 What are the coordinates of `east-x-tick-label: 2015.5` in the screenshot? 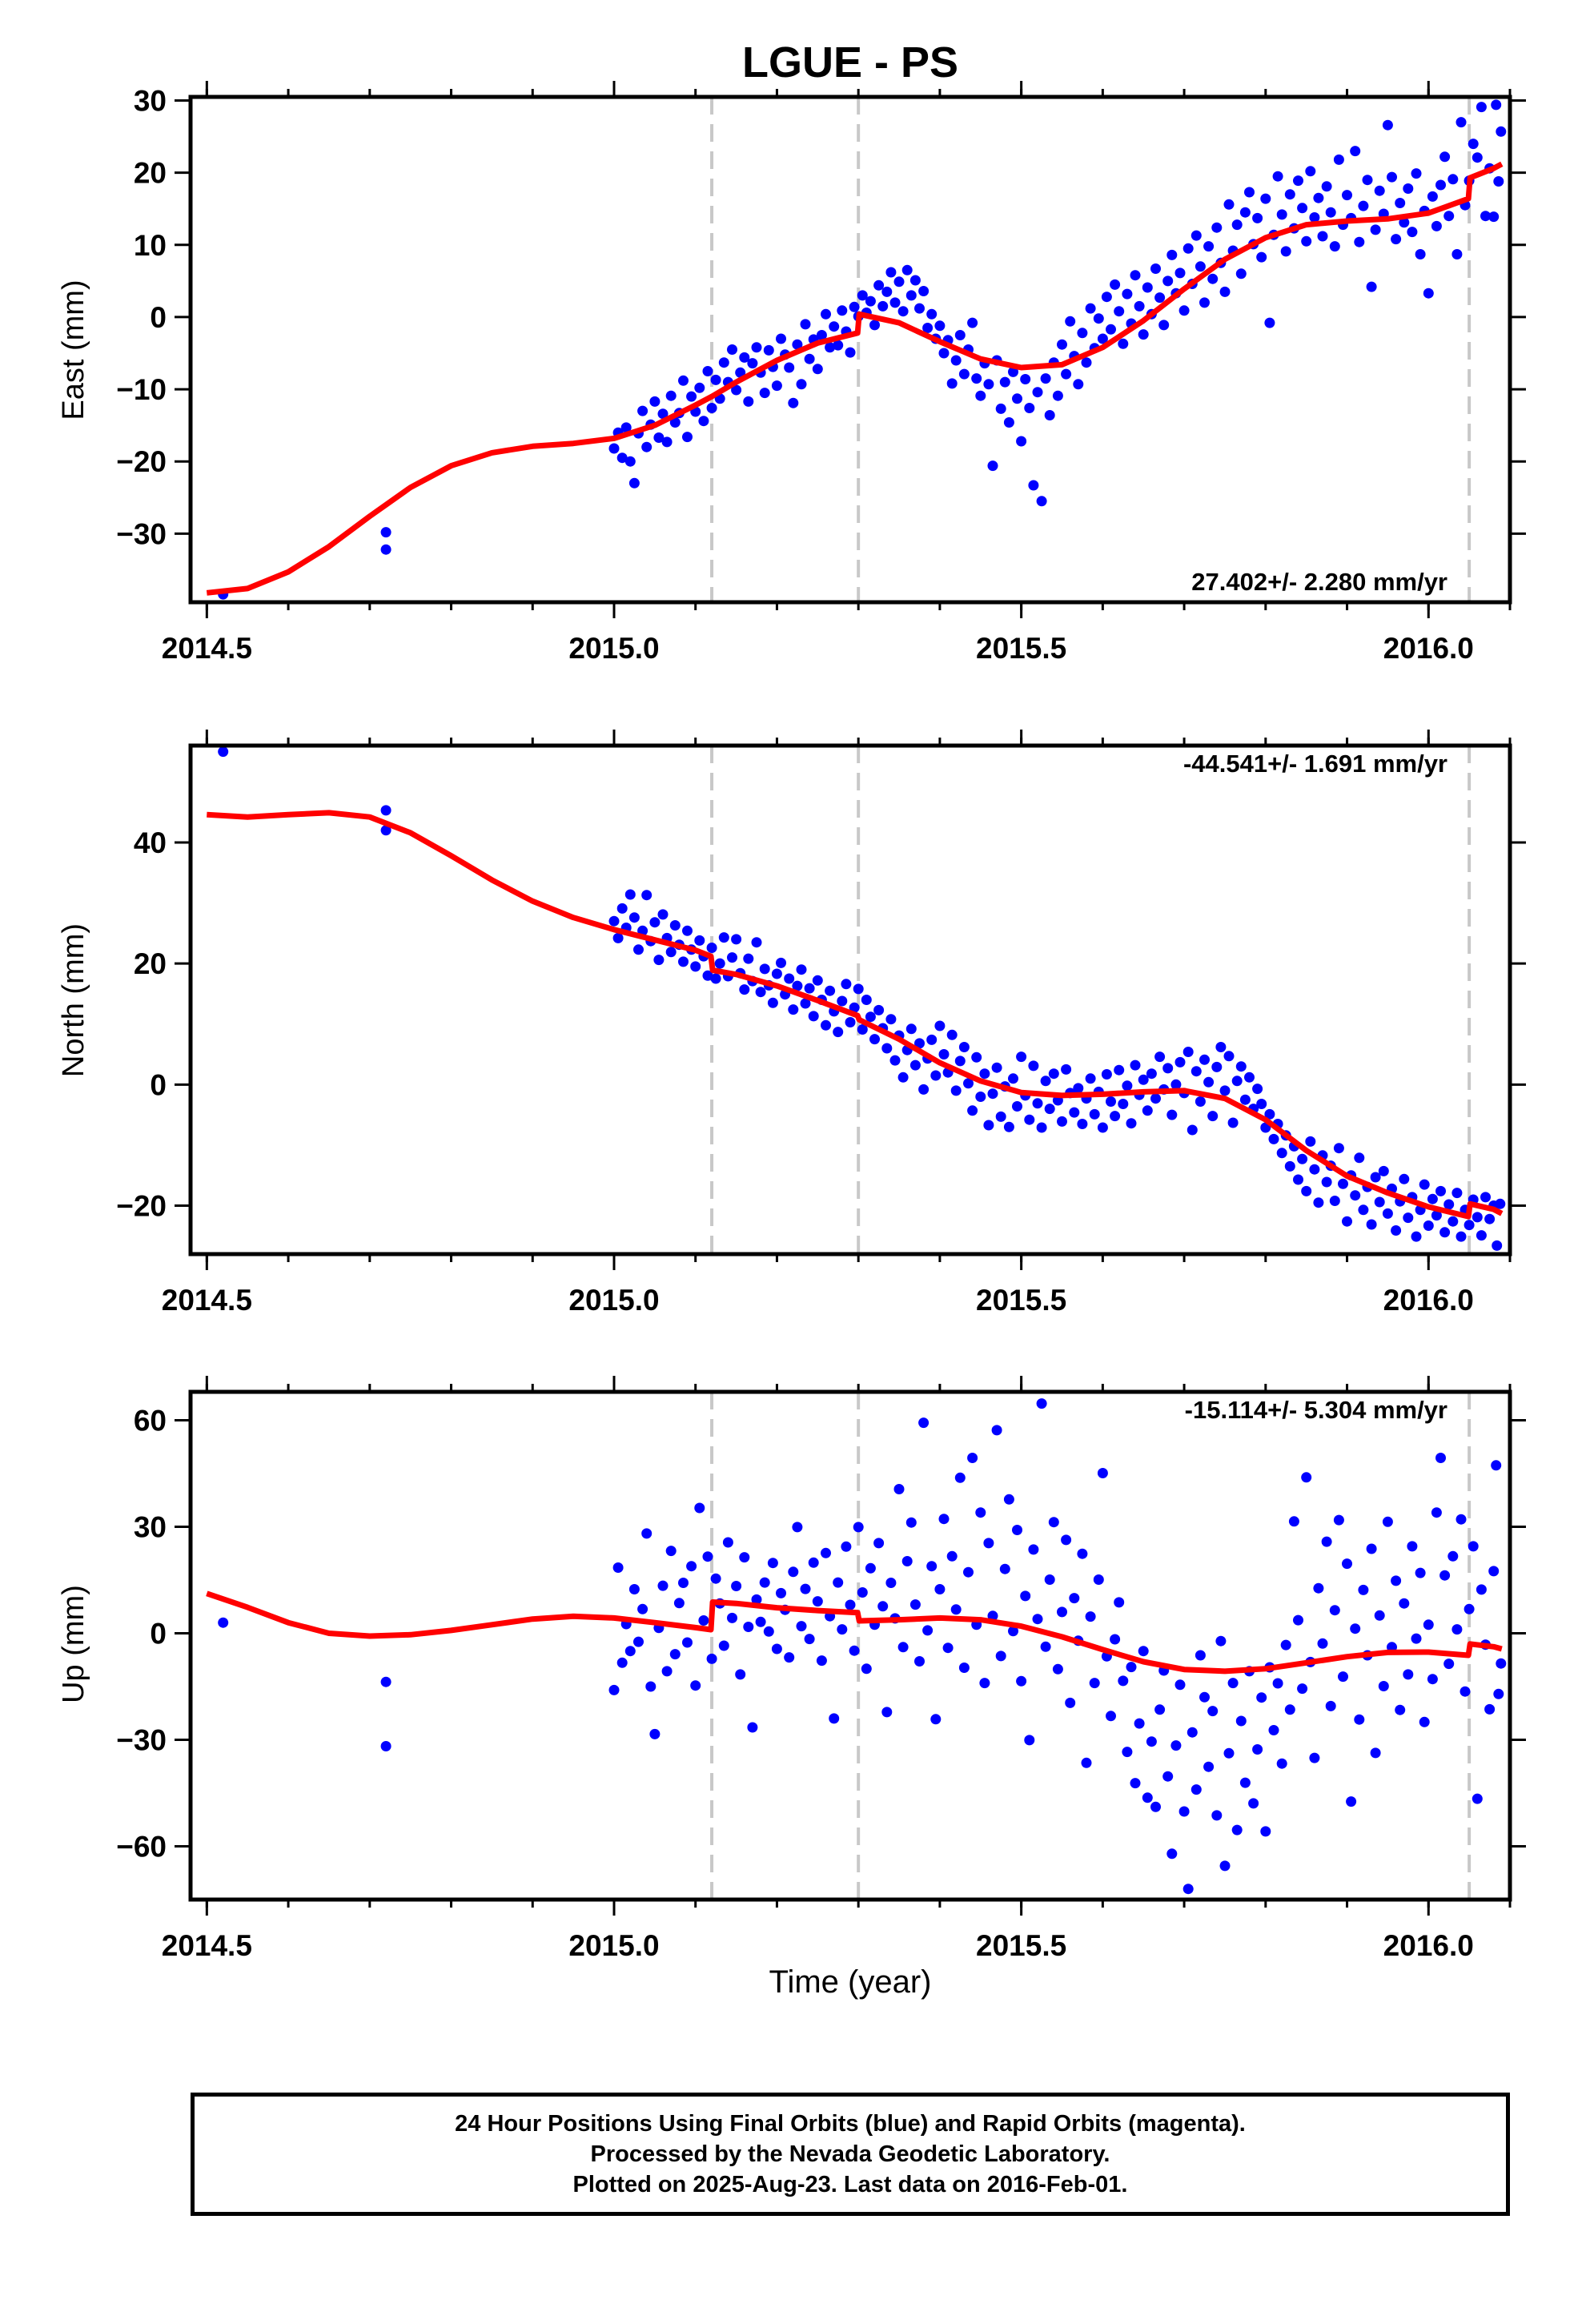 It's located at (1021, 648).